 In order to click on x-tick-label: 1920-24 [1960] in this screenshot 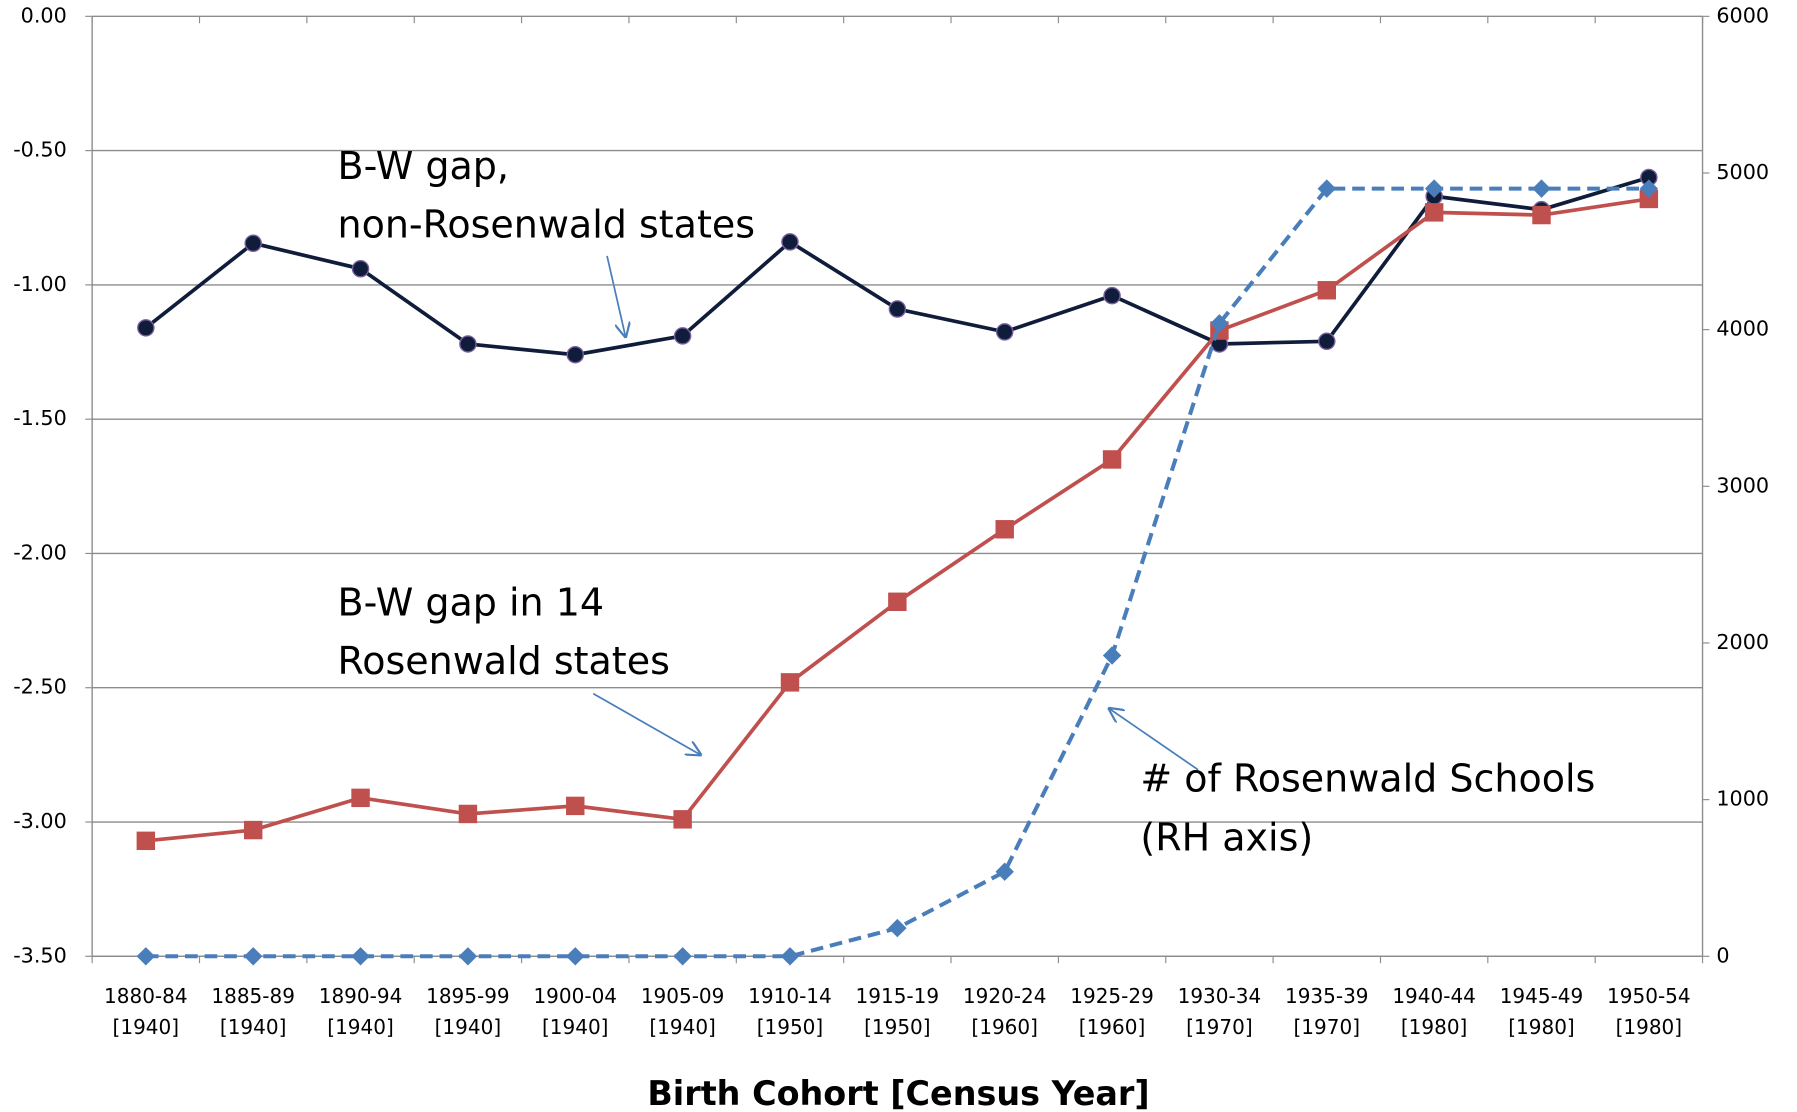, I will do `click(1004, 1012)`.